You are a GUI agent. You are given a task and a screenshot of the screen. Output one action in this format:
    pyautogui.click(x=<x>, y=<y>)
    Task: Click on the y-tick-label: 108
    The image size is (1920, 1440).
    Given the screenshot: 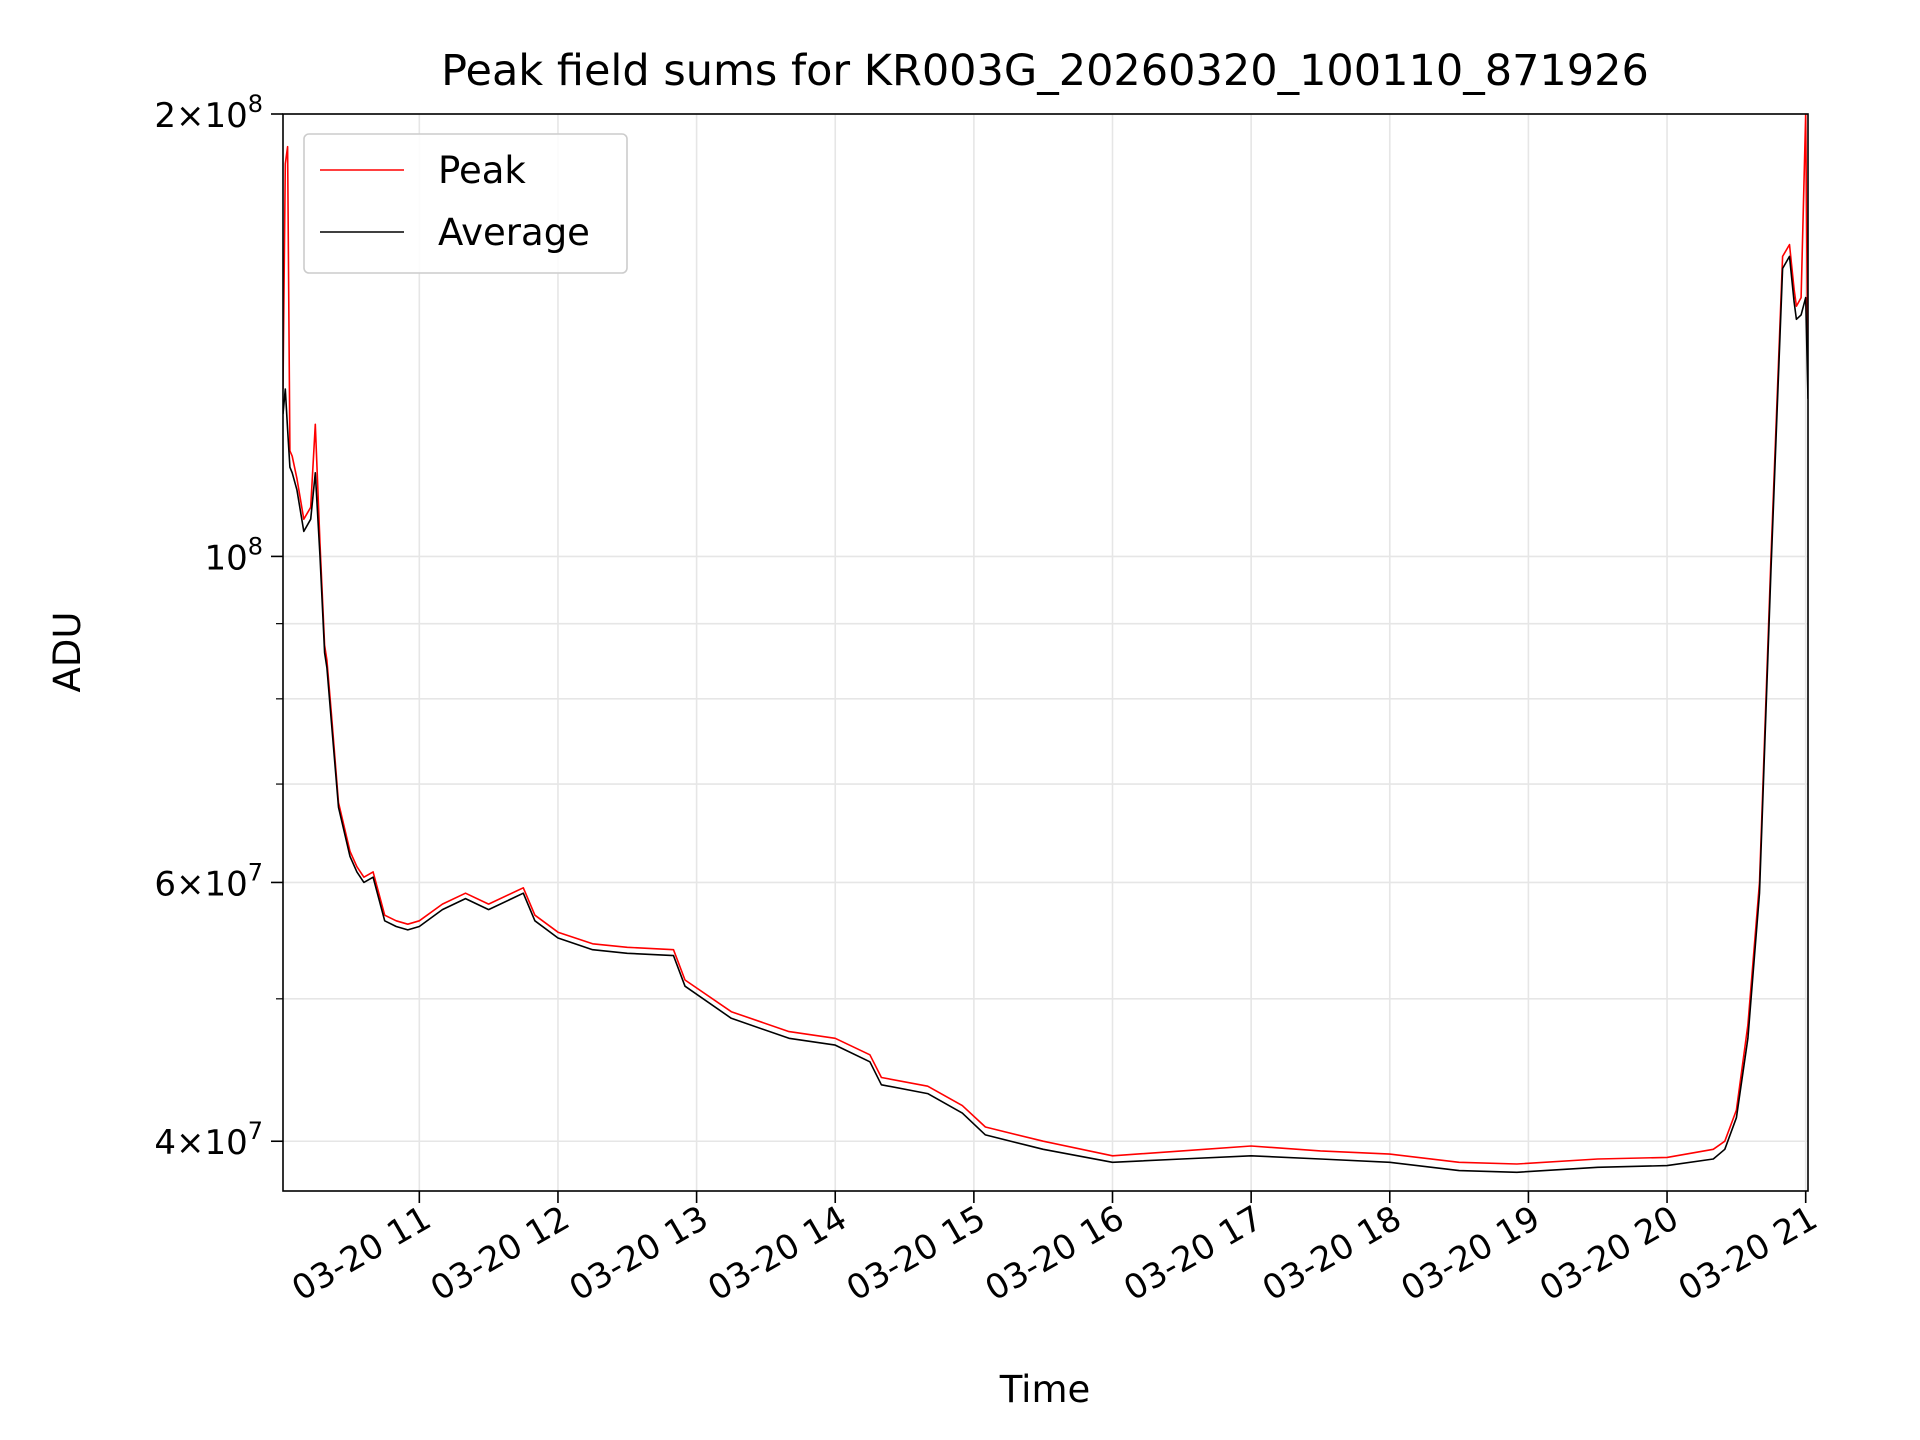 What is the action you would take?
    pyautogui.click(x=233, y=555)
    